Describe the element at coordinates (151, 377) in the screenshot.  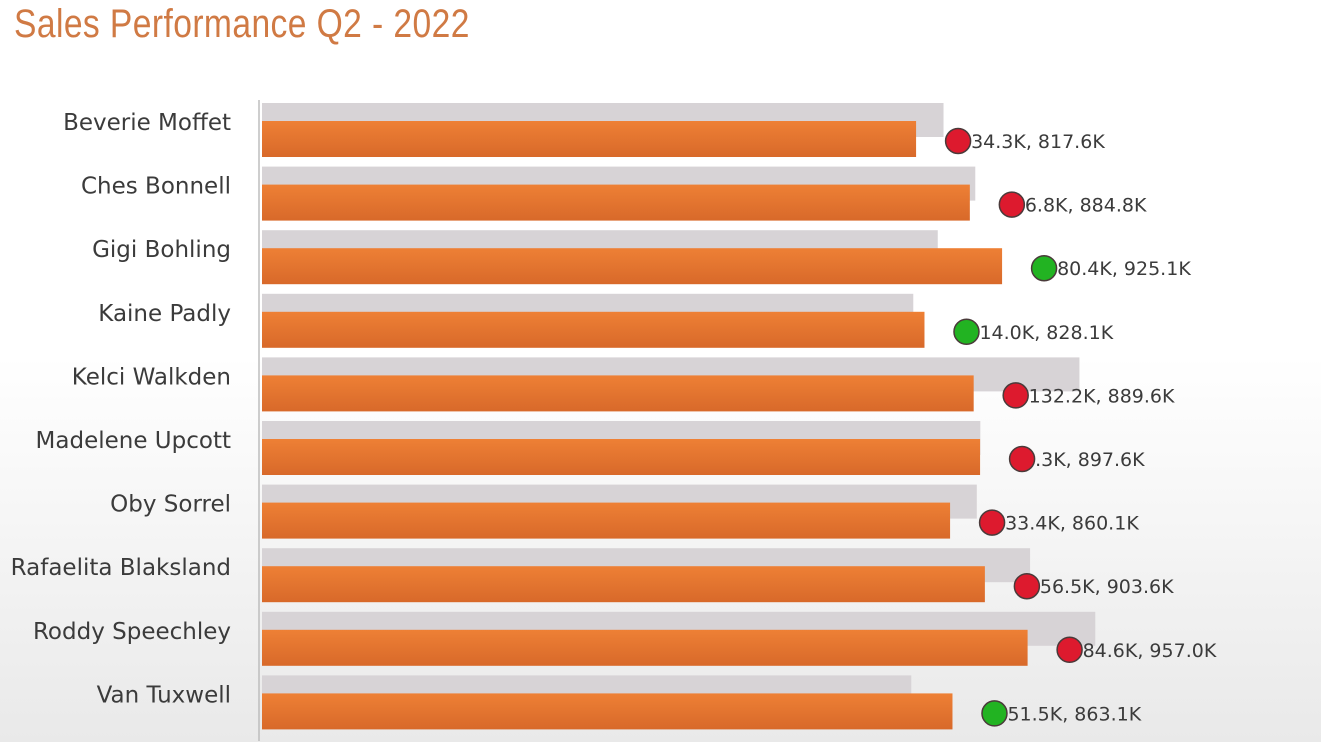
I see `category-label: Kelci Walkden` at that location.